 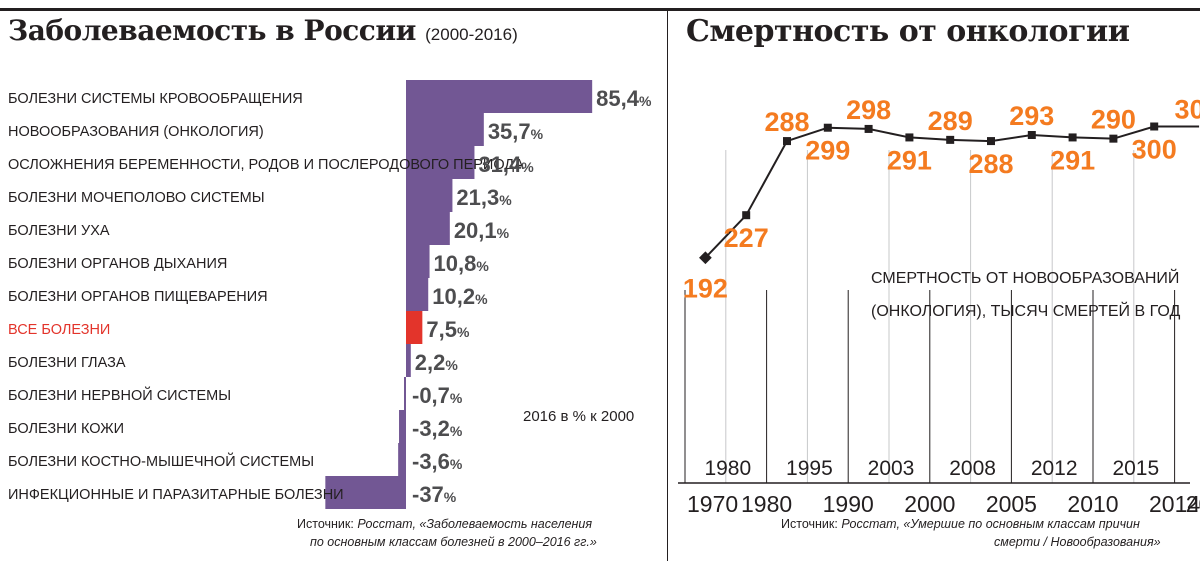 I want to click on series-line, so click(x=952, y=192).